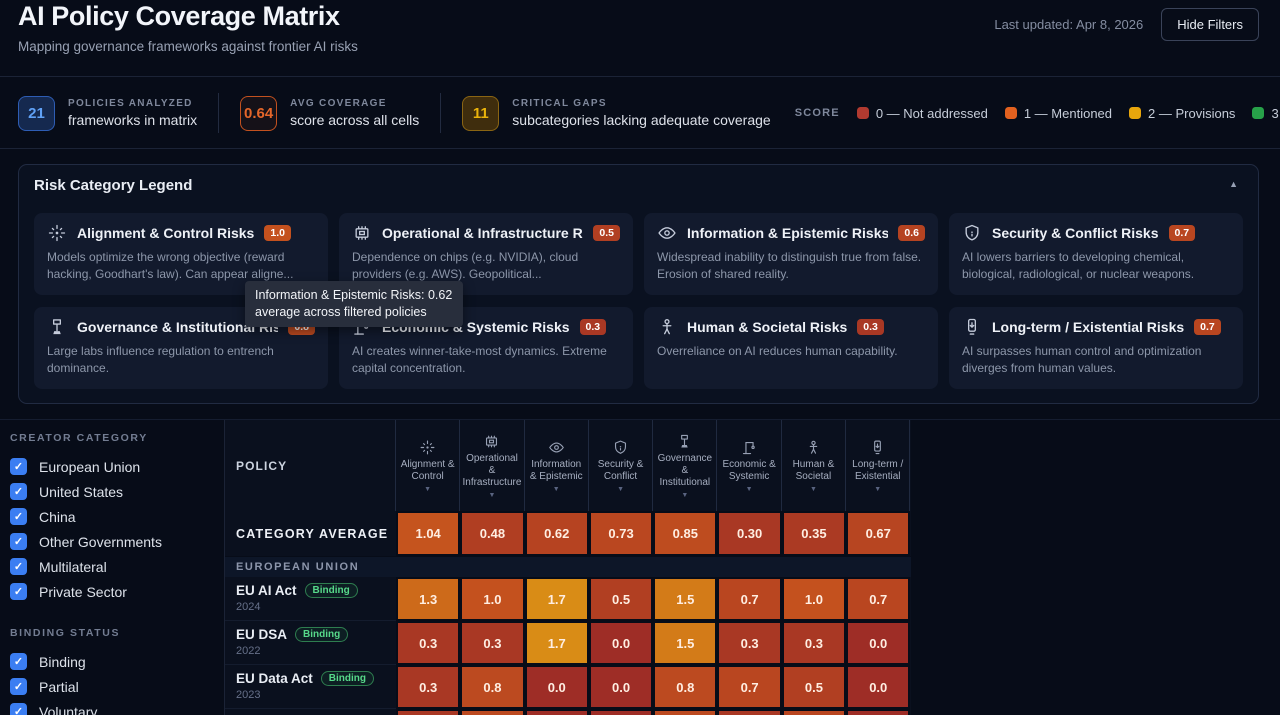  I want to click on filter-option-china: ✓ China, so click(112, 516).